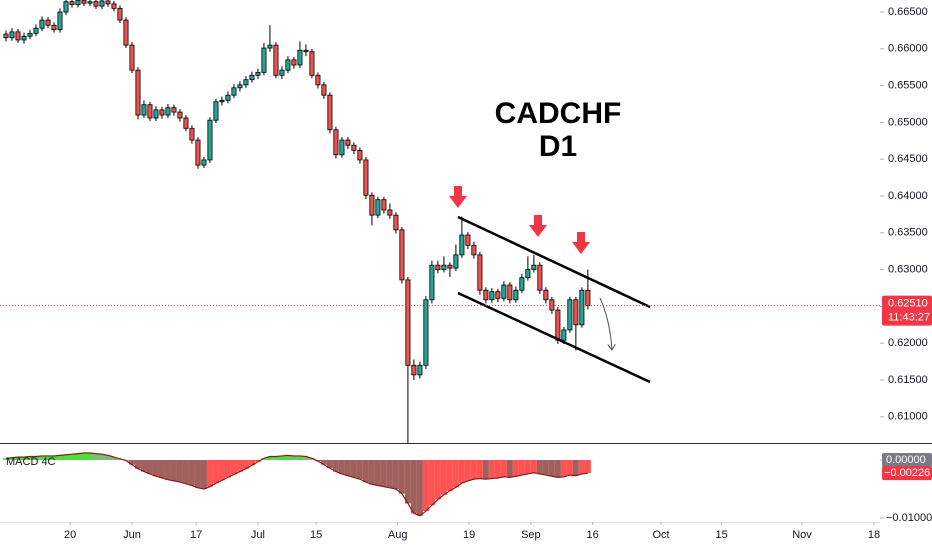 Image resolution: width=932 pixels, height=550 pixels. Describe the element at coordinates (593, 535) in the screenshot. I see `x-tick-label: 16` at that location.